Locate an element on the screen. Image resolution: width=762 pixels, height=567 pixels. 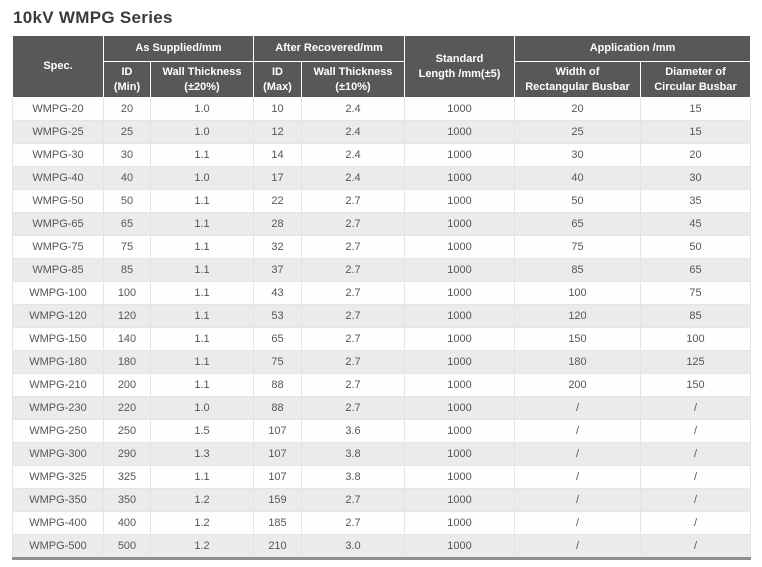
header-line: Rectangular Busbar is located at coordinates (577, 86).